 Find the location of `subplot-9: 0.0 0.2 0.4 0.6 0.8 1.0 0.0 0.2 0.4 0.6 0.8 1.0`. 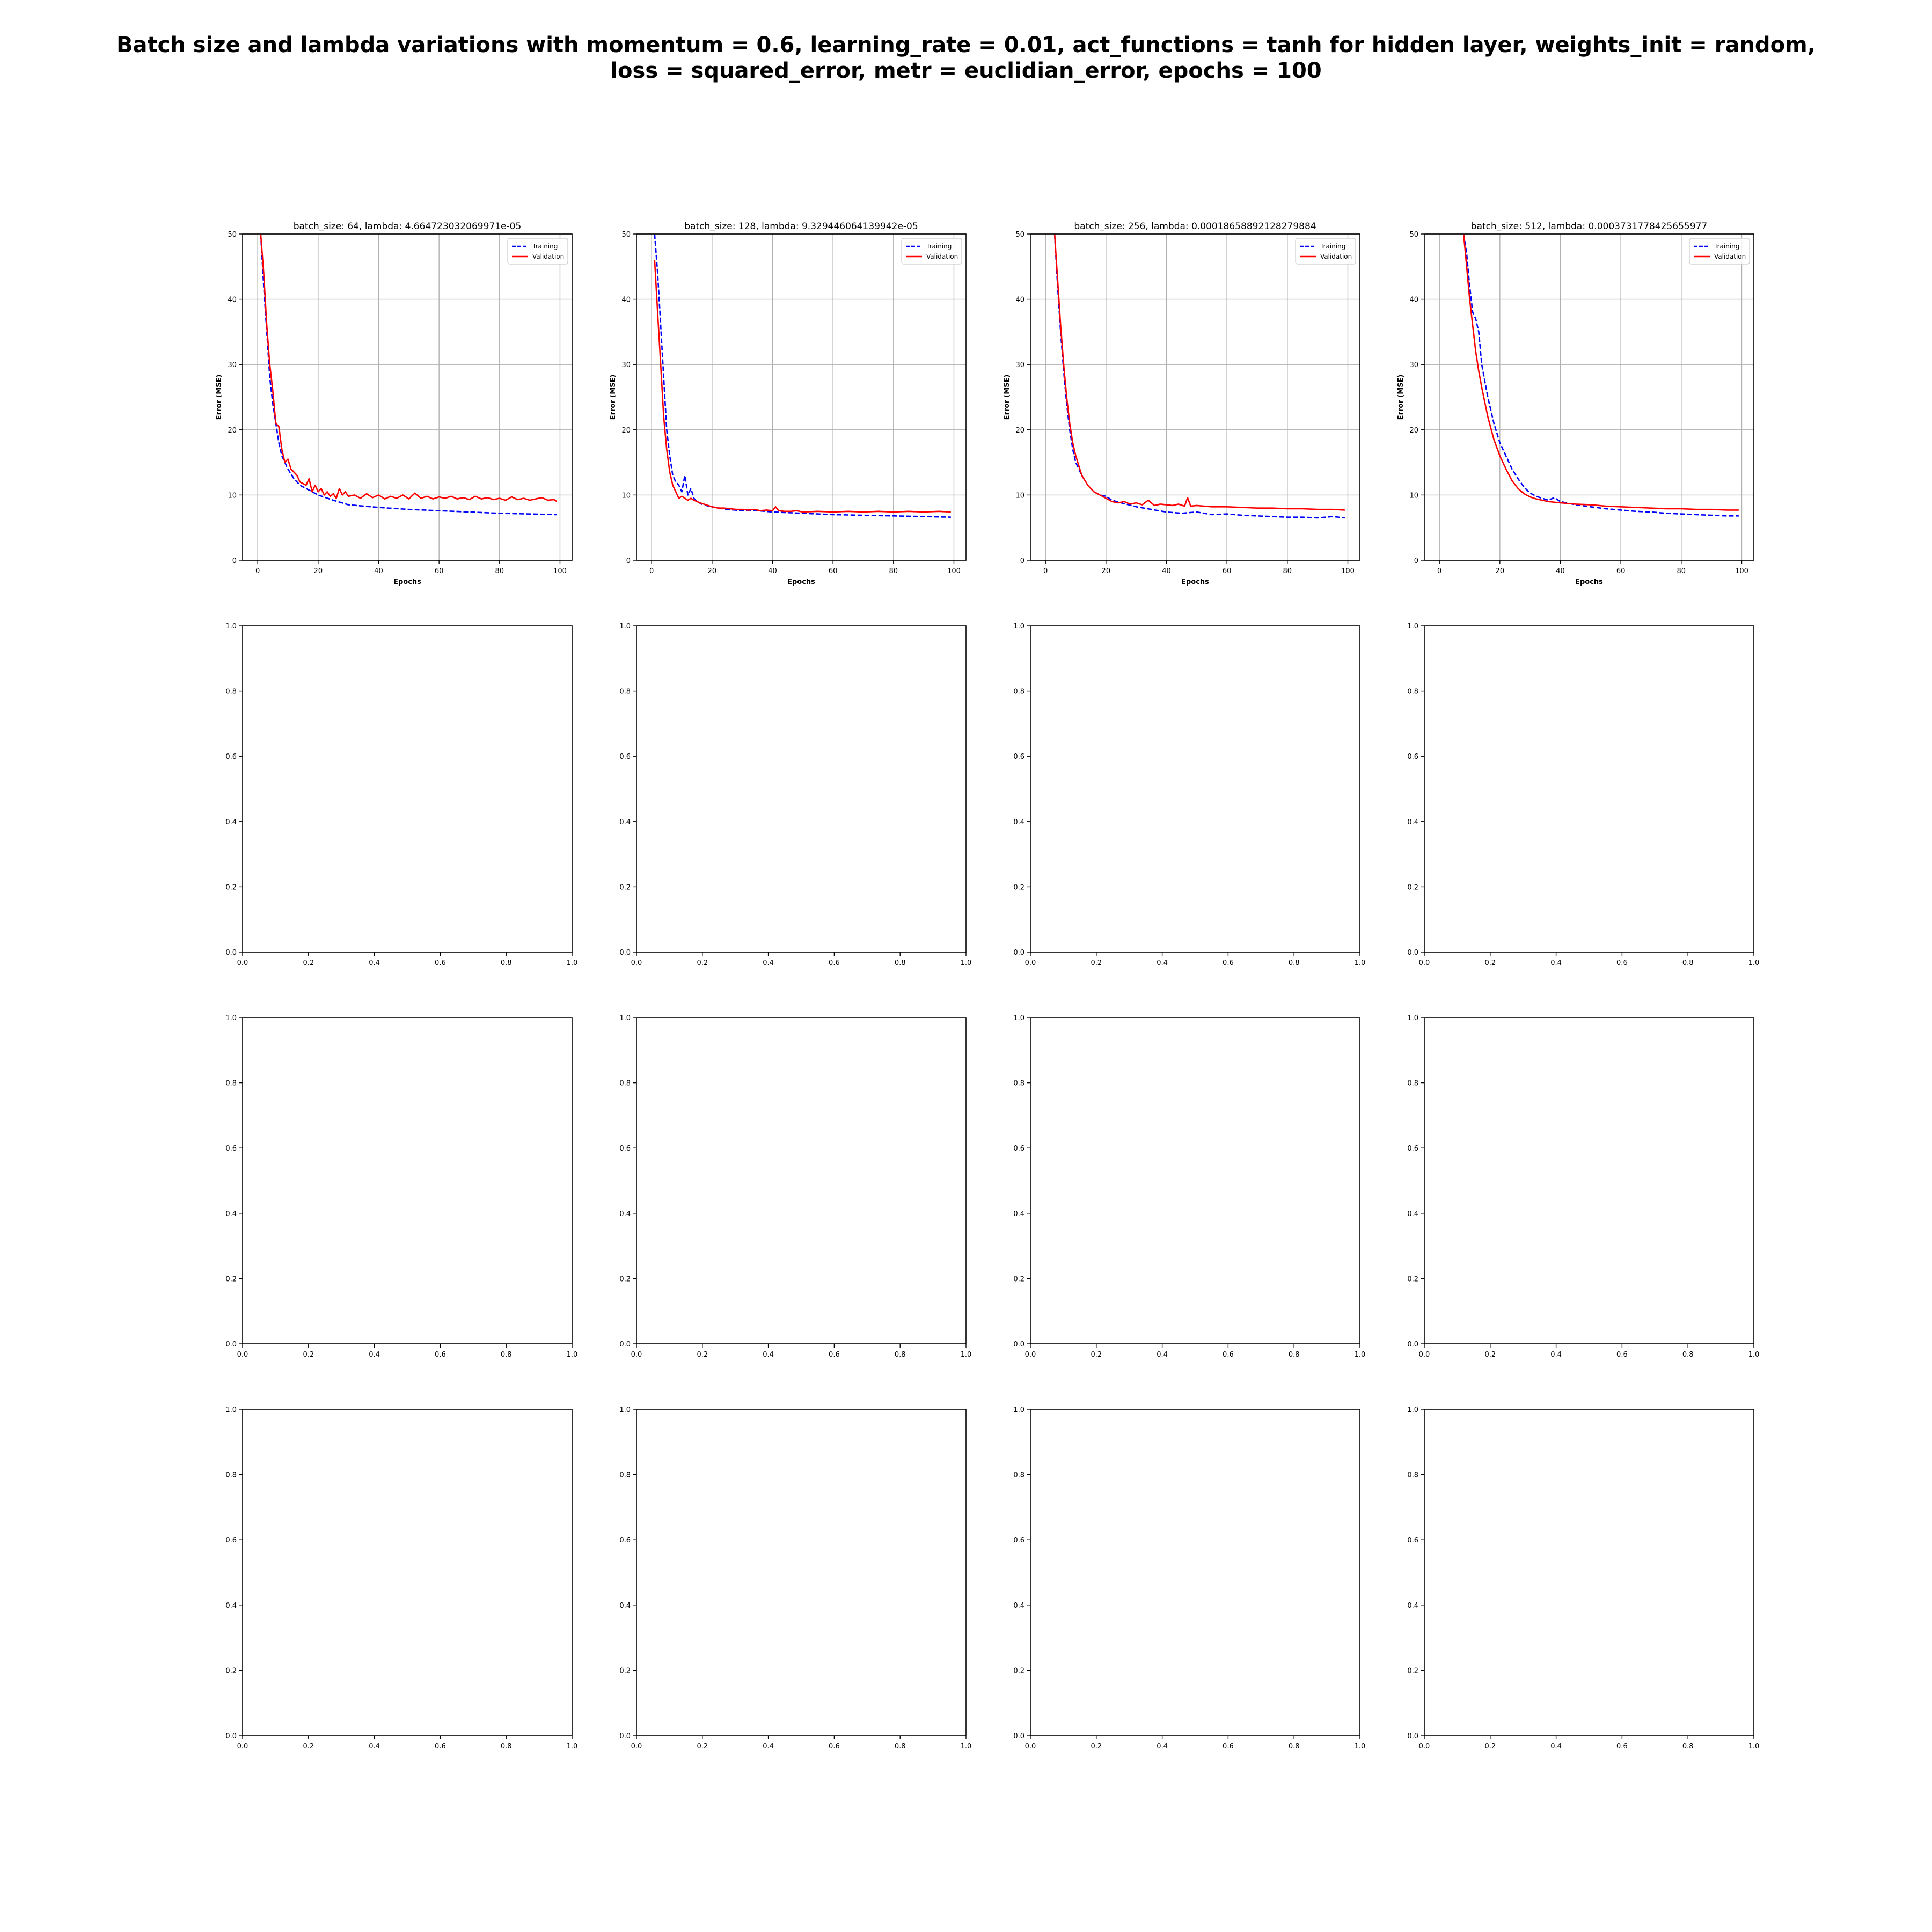

subplot-9: 0.0 0.2 0.4 0.6 0.8 1.0 0.0 0.2 0.4 0.6 0.8 1.0 is located at coordinates (401, 1186).